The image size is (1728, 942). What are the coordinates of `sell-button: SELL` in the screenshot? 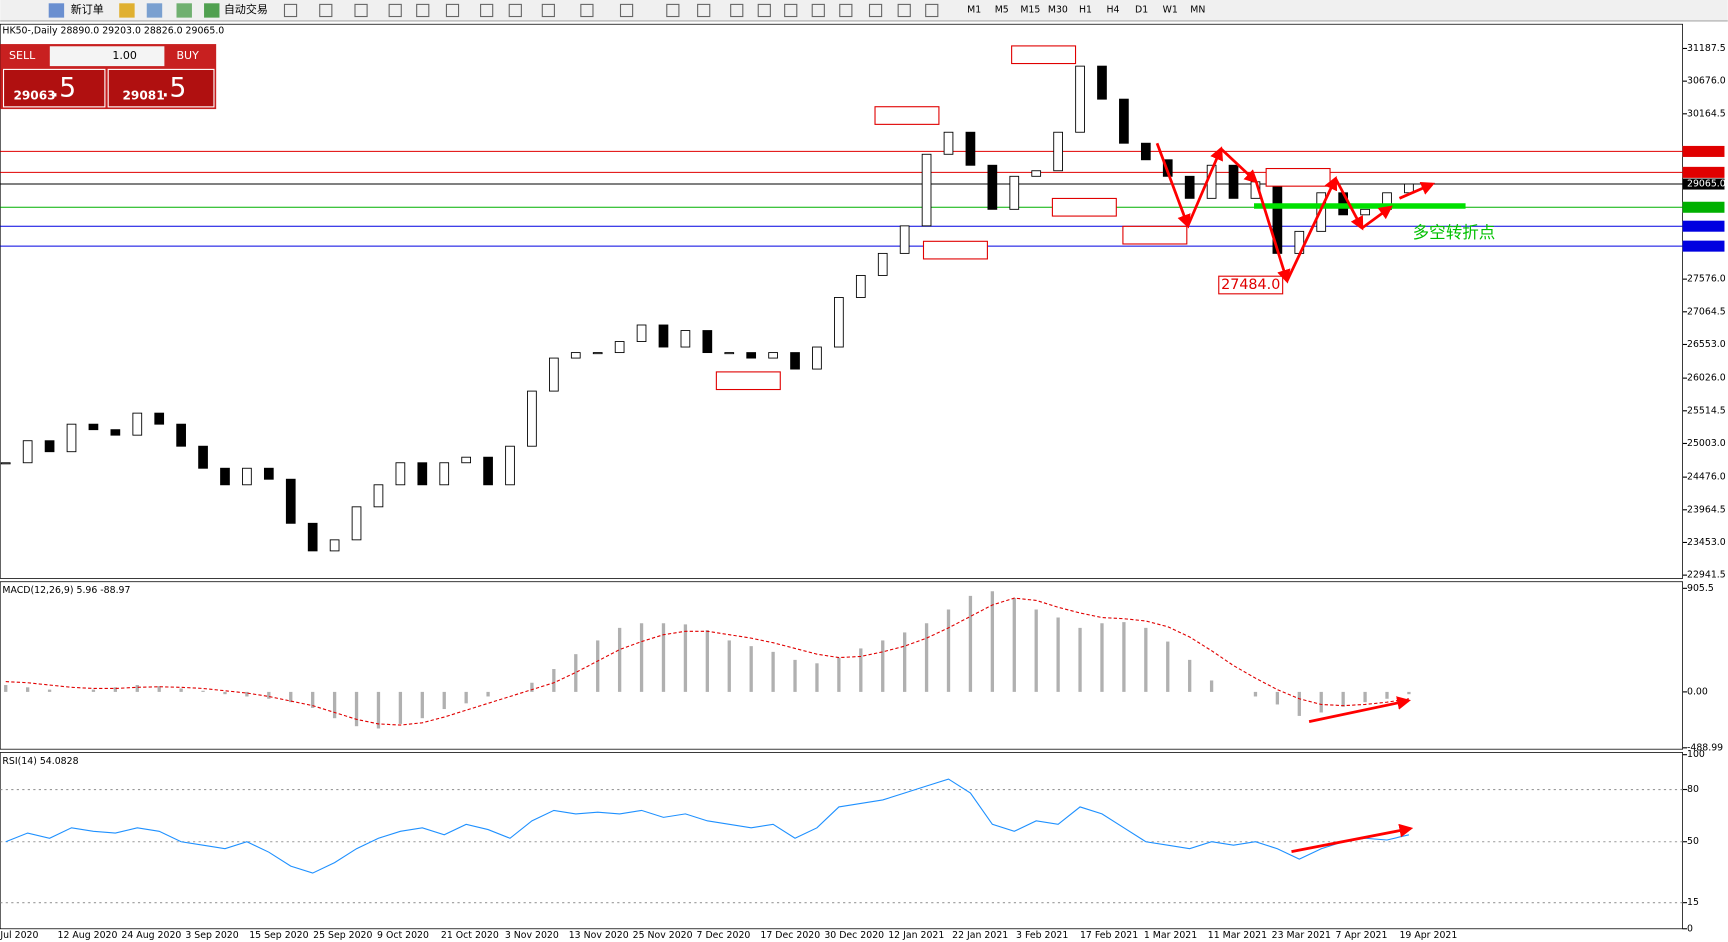 It's located at (22, 55).